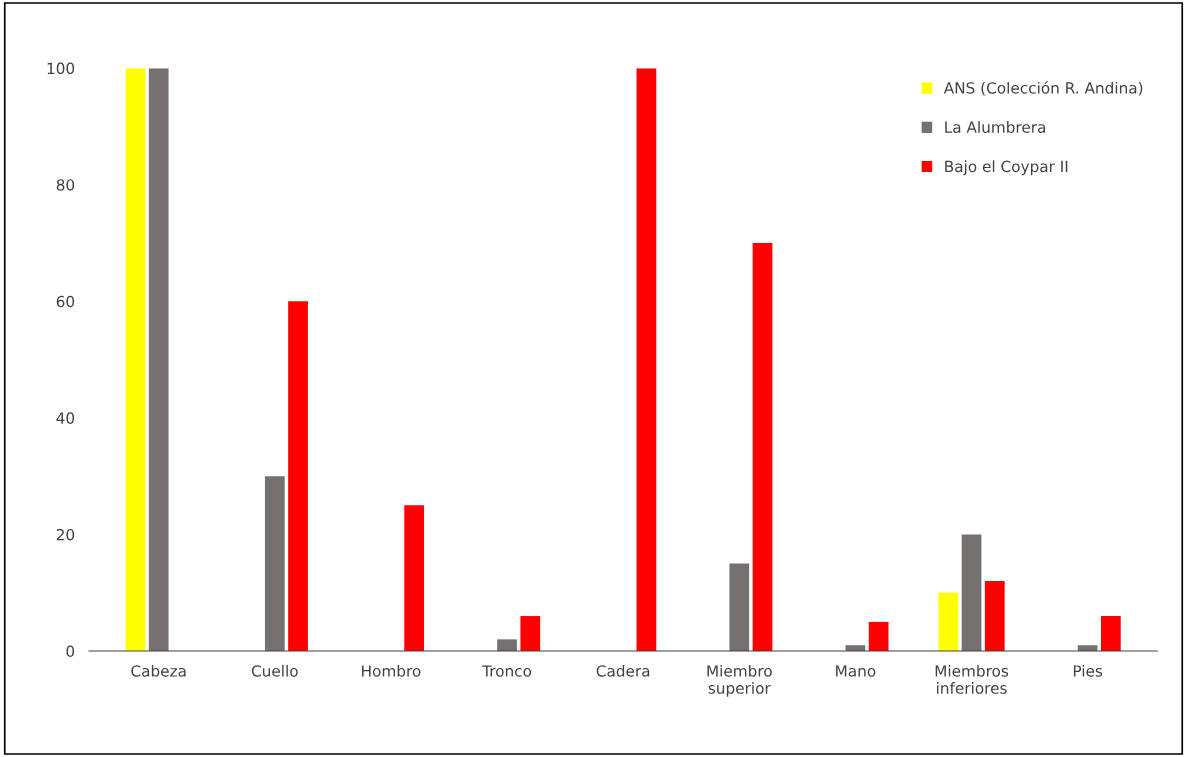 The image size is (1187, 757). Describe the element at coordinates (623, 670) in the screenshot. I see `x-tick-label: Cadera` at that location.